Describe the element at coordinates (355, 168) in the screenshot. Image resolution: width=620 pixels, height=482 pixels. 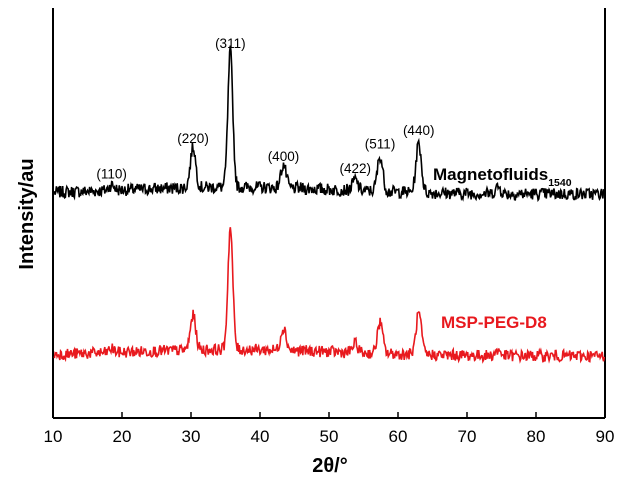
I see `peak-label: (422)` at that location.